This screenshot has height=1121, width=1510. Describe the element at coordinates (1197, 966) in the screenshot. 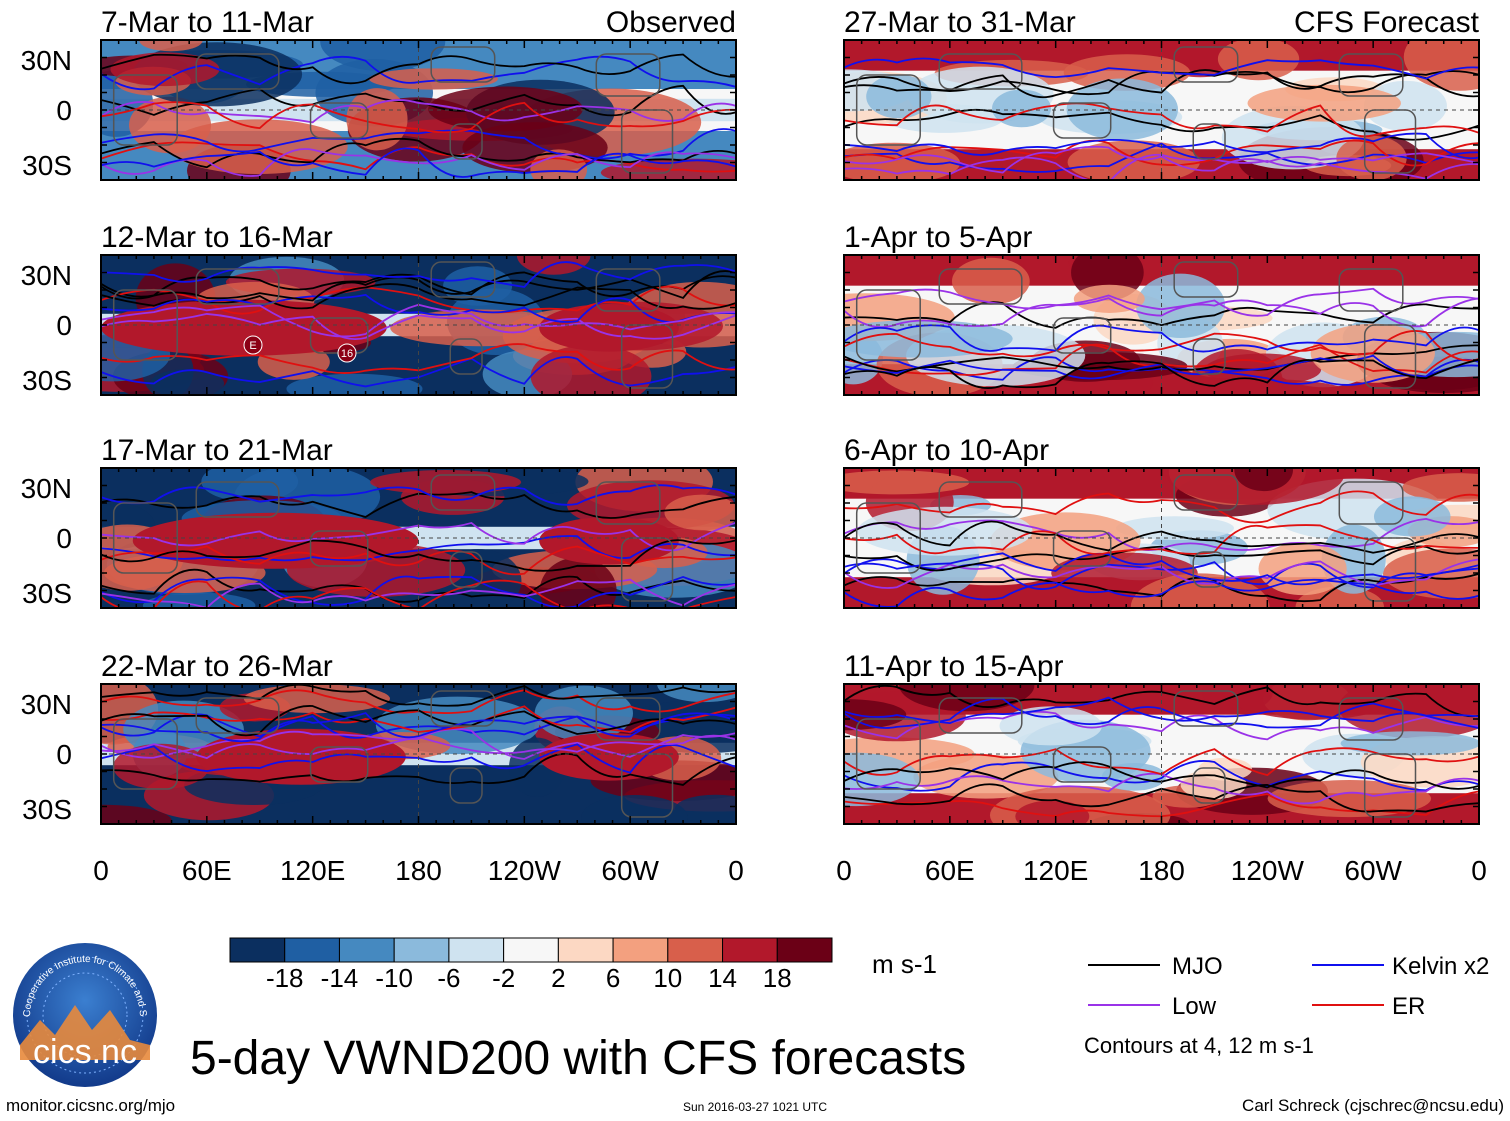

I see `legend-label-mjo: MJO` at that location.